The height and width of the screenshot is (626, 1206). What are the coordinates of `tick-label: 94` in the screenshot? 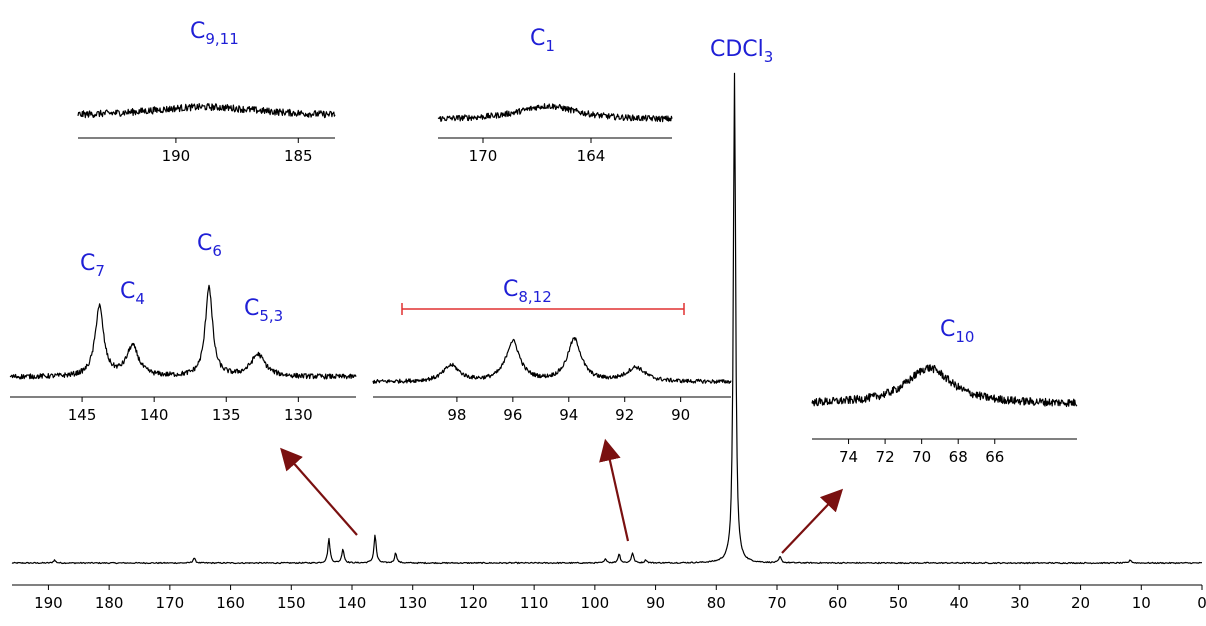 It's located at (568, 415).